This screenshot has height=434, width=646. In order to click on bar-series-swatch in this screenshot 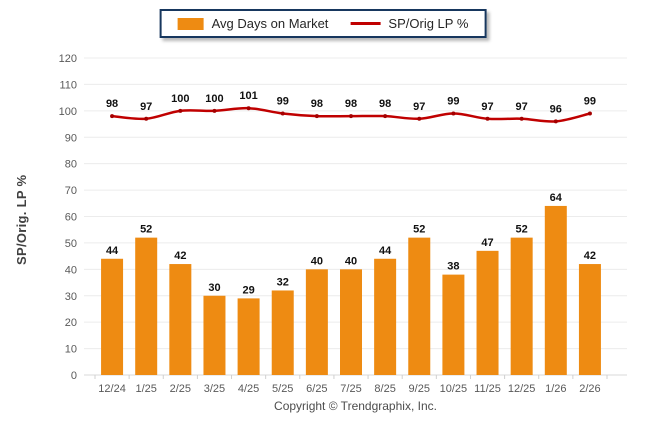, I will do `click(190, 23)`.